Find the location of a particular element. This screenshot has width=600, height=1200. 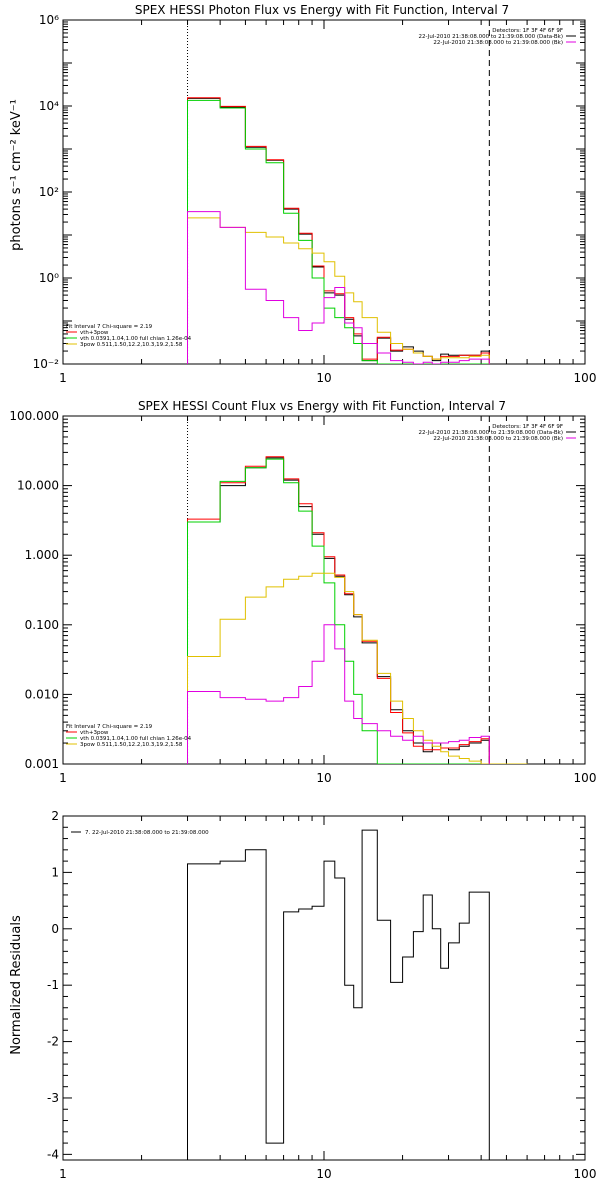

y-tick-label: 1.000 is located at coordinates (42, 555).